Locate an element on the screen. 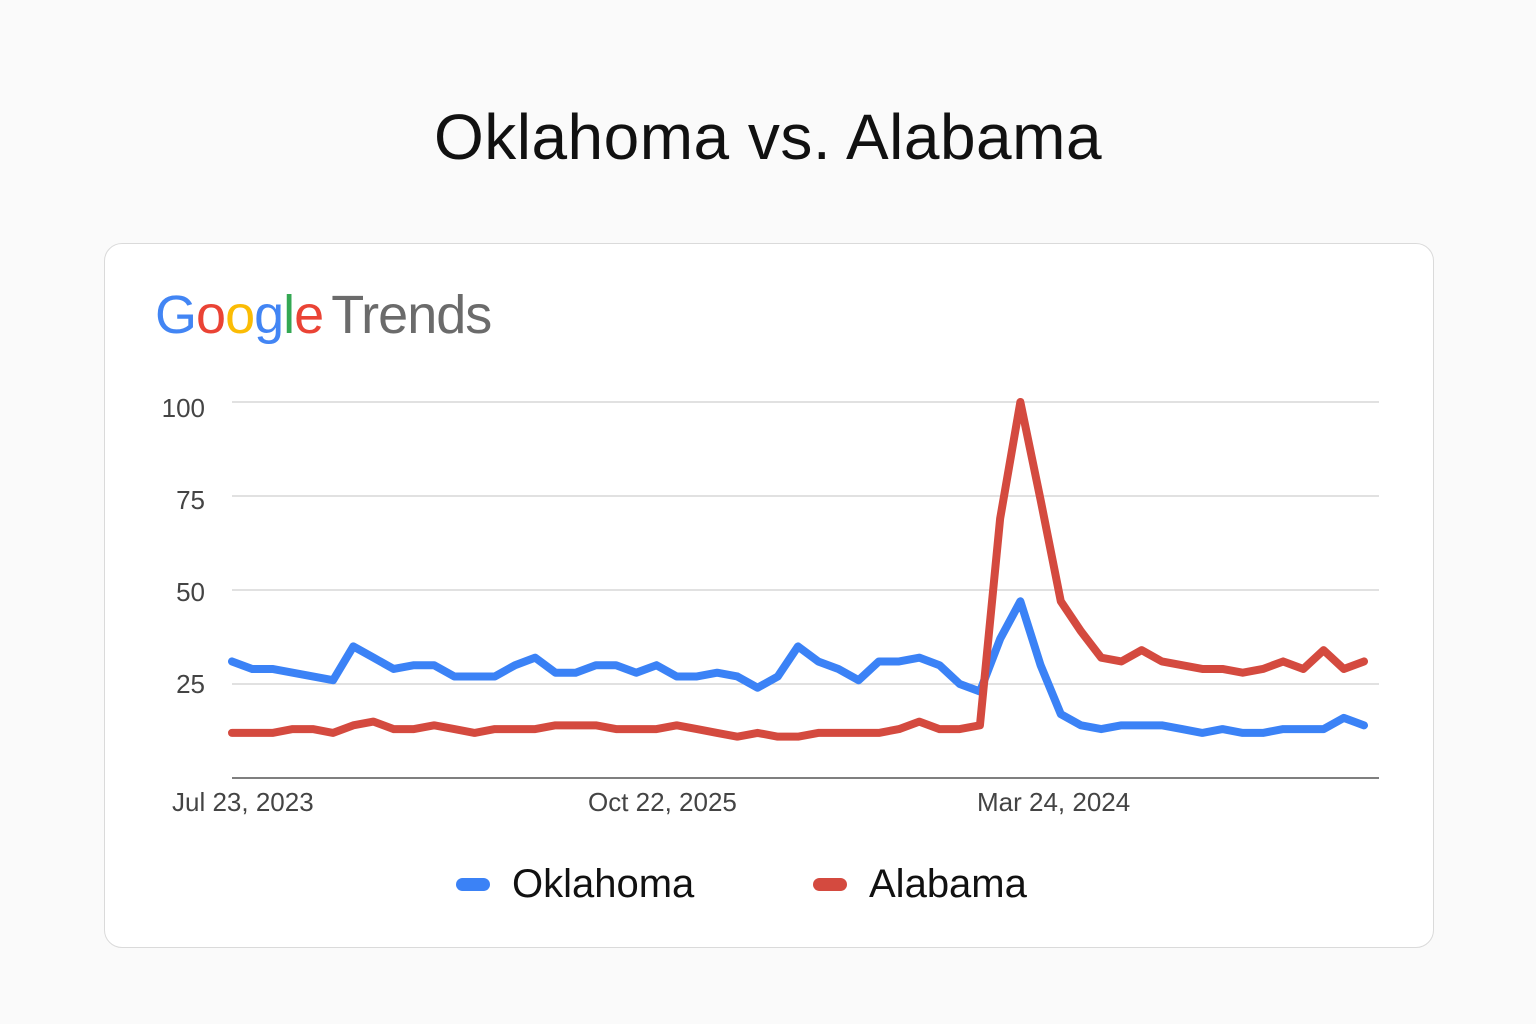  y-tick-label: 100 is located at coordinates (183, 408).